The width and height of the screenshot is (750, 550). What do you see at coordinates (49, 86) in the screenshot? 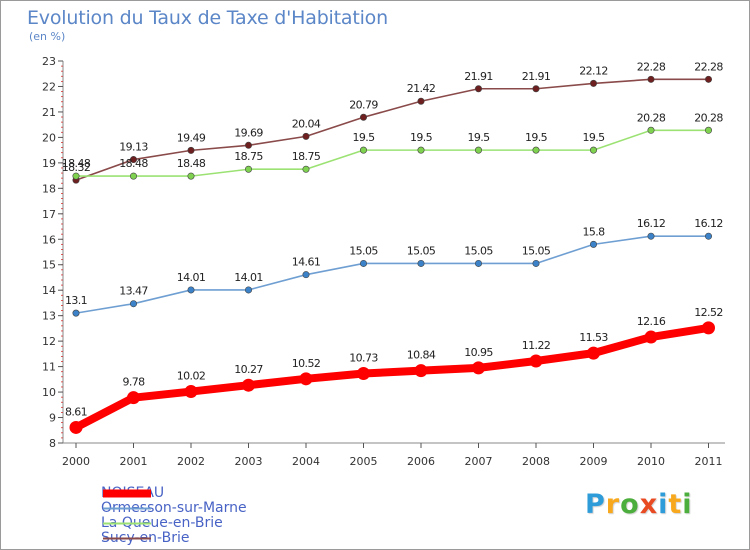
I see `y-tick-label: 22` at bounding box center [49, 86].